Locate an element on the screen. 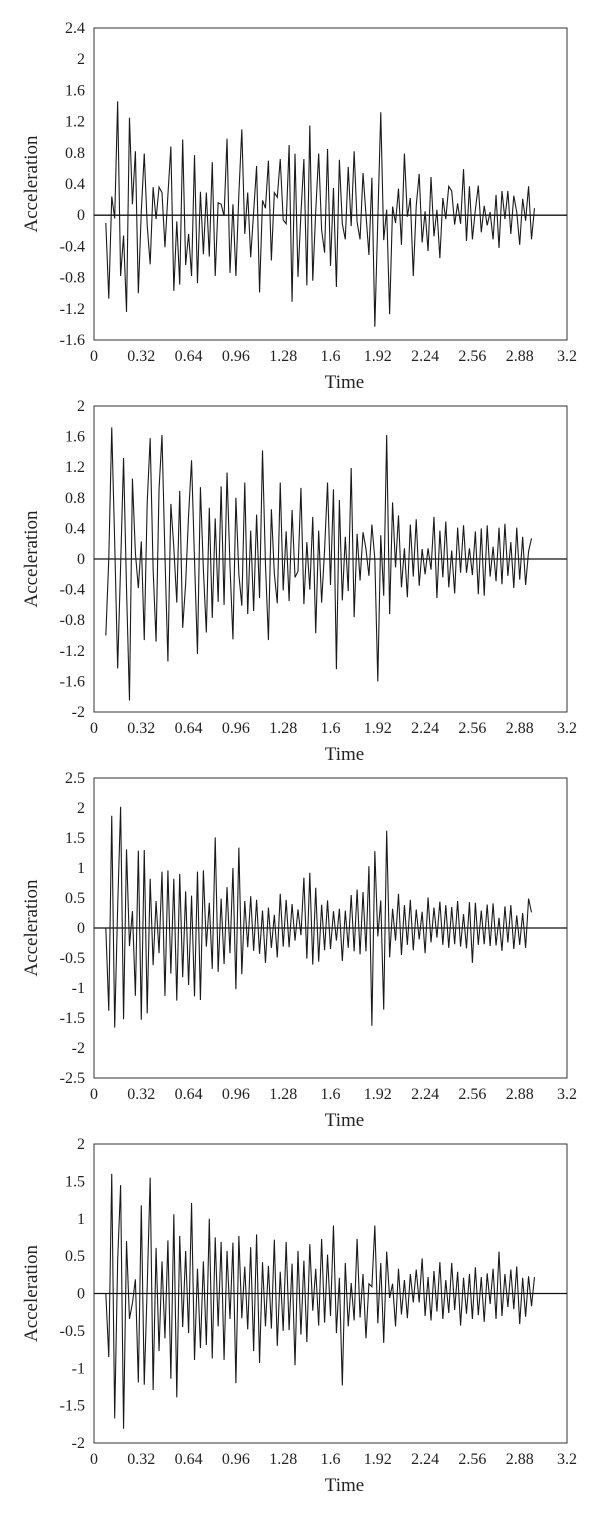 Image resolution: width=600 pixels, height=1513 pixels. y-tick-label: -2.5 is located at coordinates (72, 1078).